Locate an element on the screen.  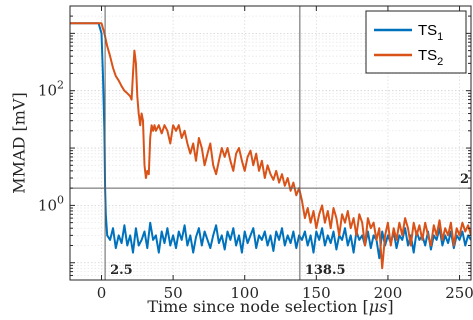
x-tick-label: 100 is located at coordinates (244, 293).